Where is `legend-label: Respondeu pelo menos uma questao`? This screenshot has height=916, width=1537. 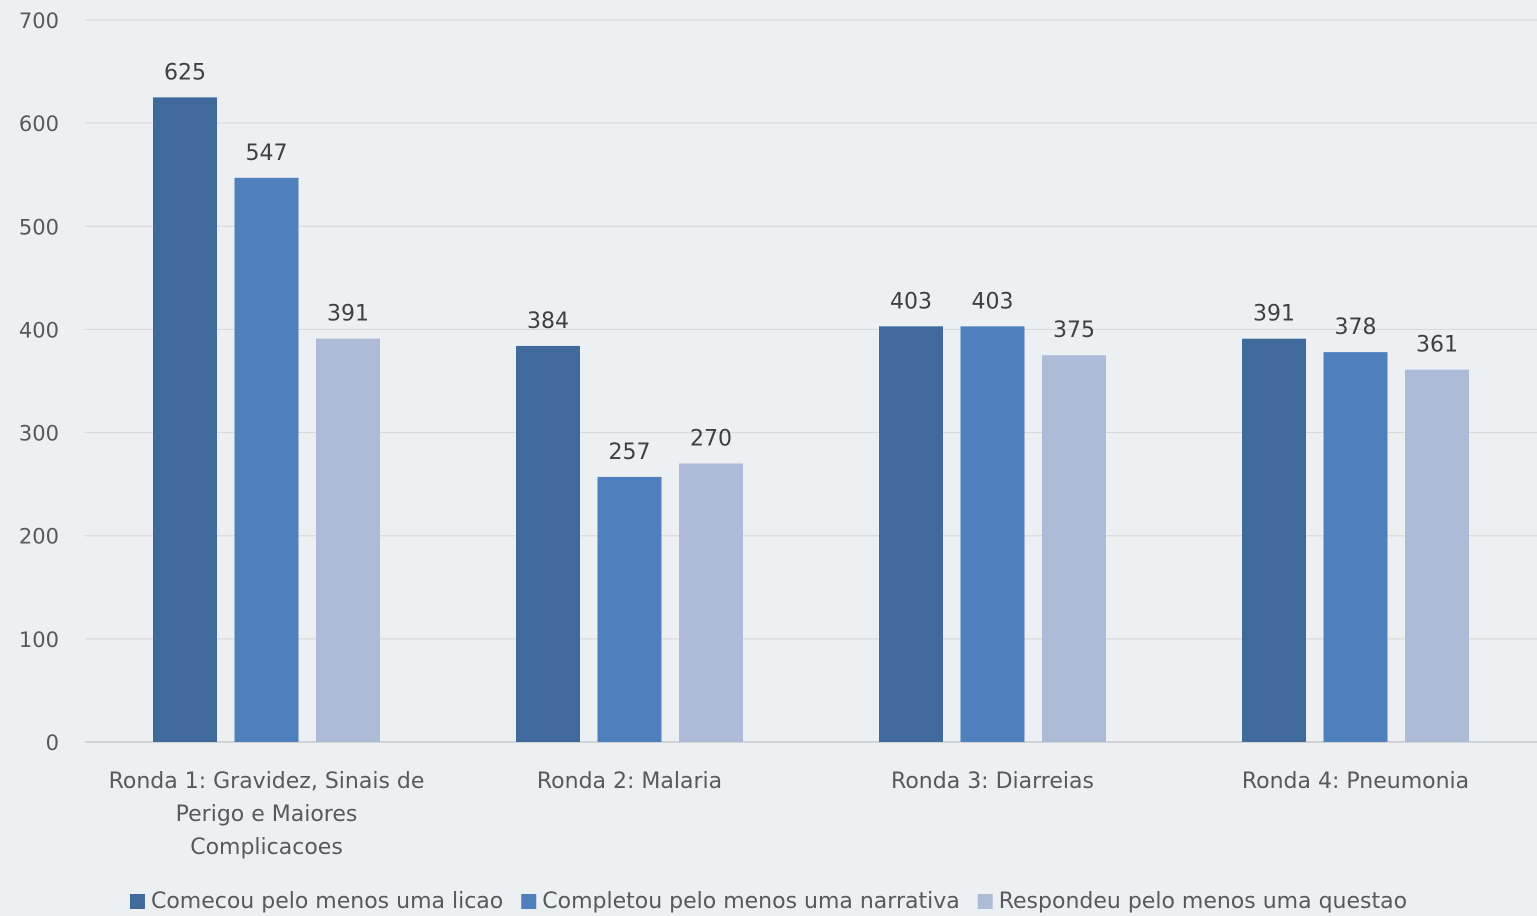
legend-label: Respondeu pelo menos uma questao is located at coordinates (1203, 901).